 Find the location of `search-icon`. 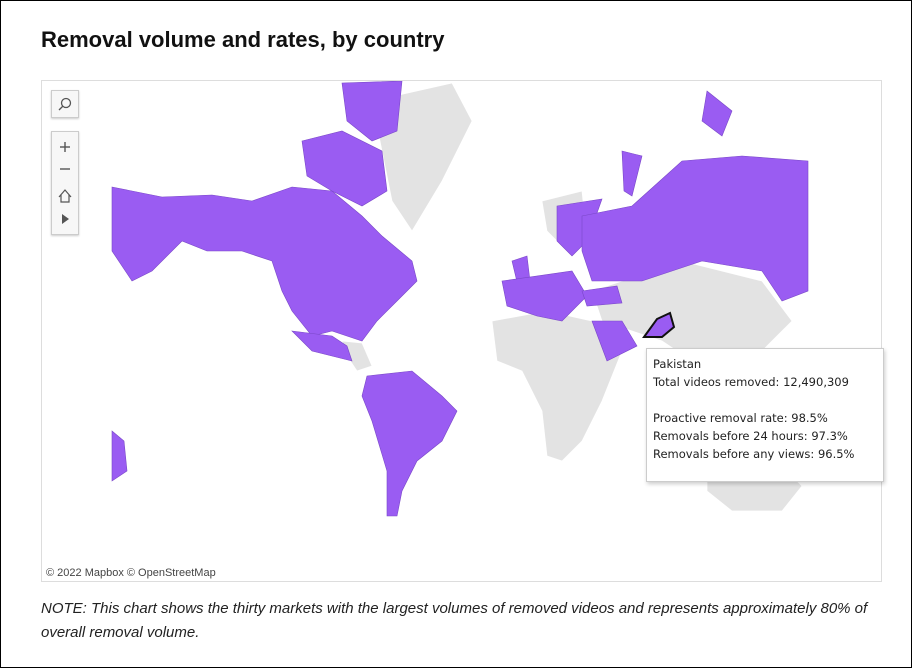

search-icon is located at coordinates (65, 104).